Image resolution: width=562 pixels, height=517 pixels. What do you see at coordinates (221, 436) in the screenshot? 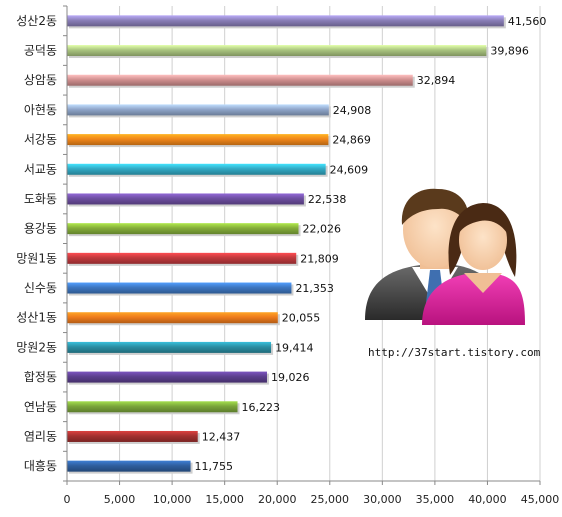
I see `value-label: 12,437` at bounding box center [221, 436].